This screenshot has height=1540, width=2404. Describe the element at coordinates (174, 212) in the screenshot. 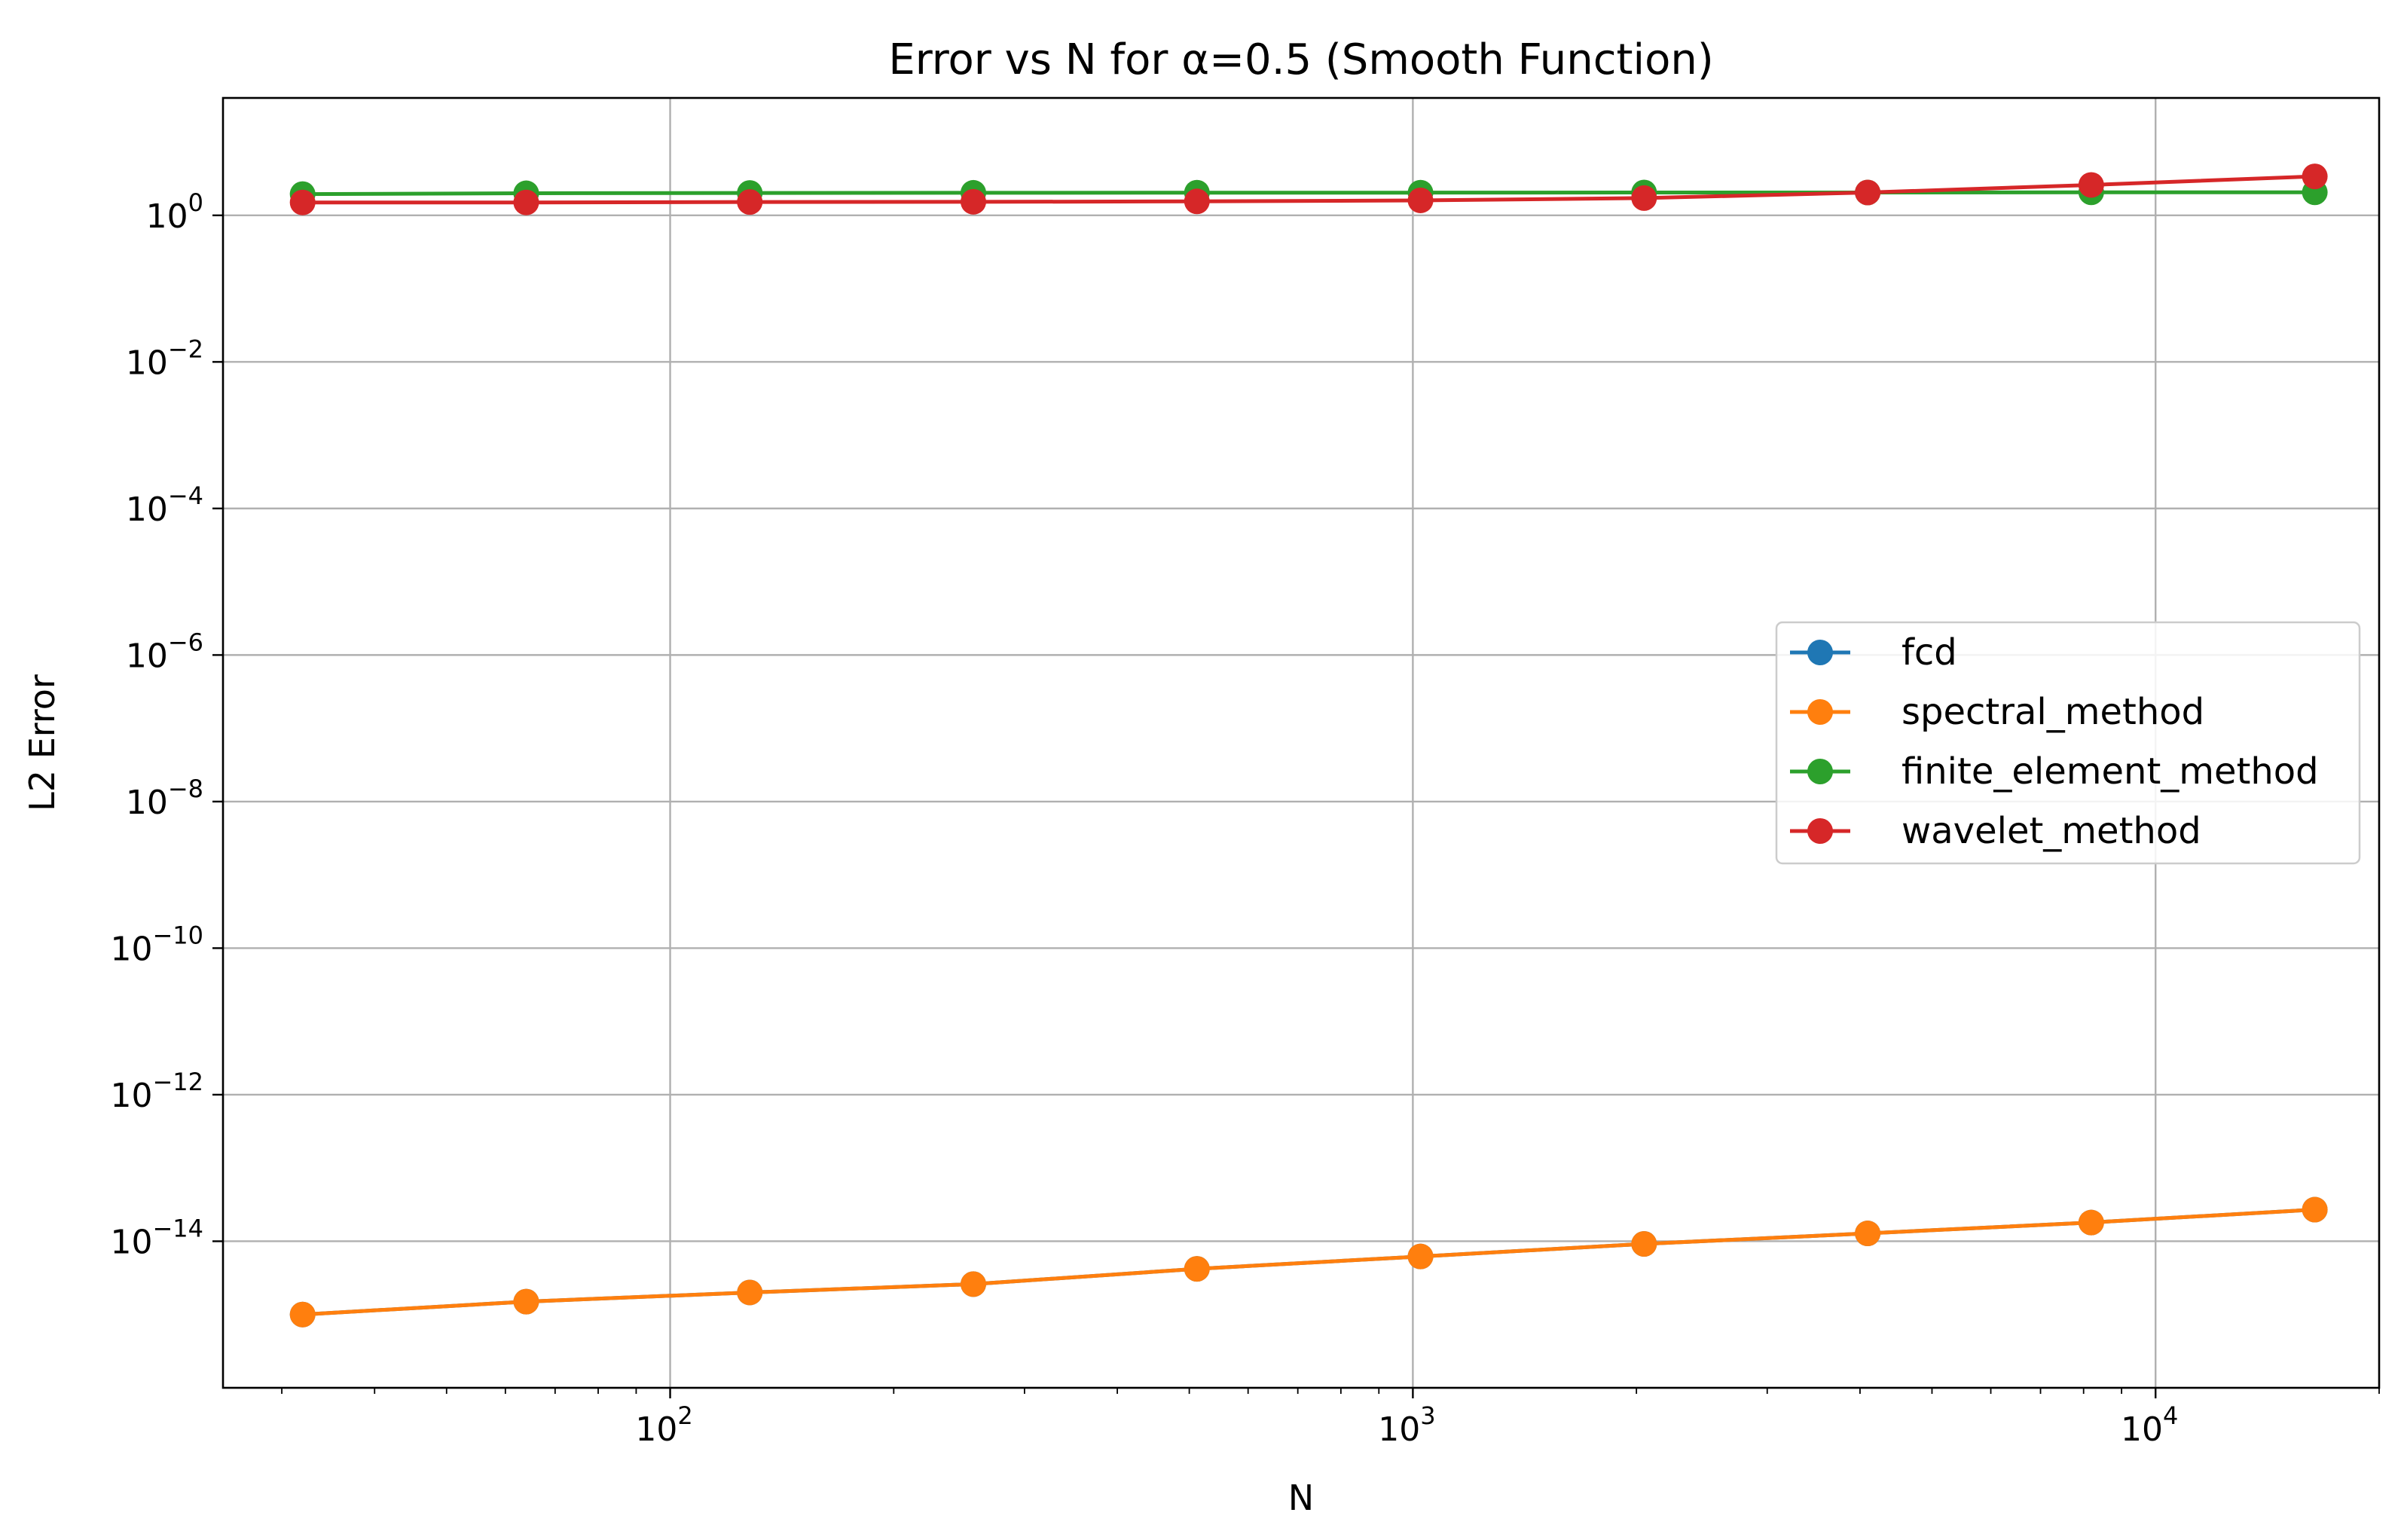

I see `y-tick-label: 10⁰` at that location.